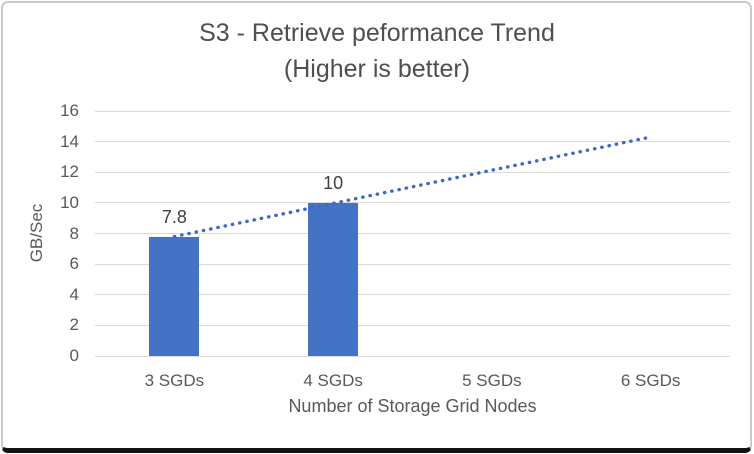  What do you see at coordinates (333, 279) in the screenshot?
I see `bar-4 SGDs` at bounding box center [333, 279].